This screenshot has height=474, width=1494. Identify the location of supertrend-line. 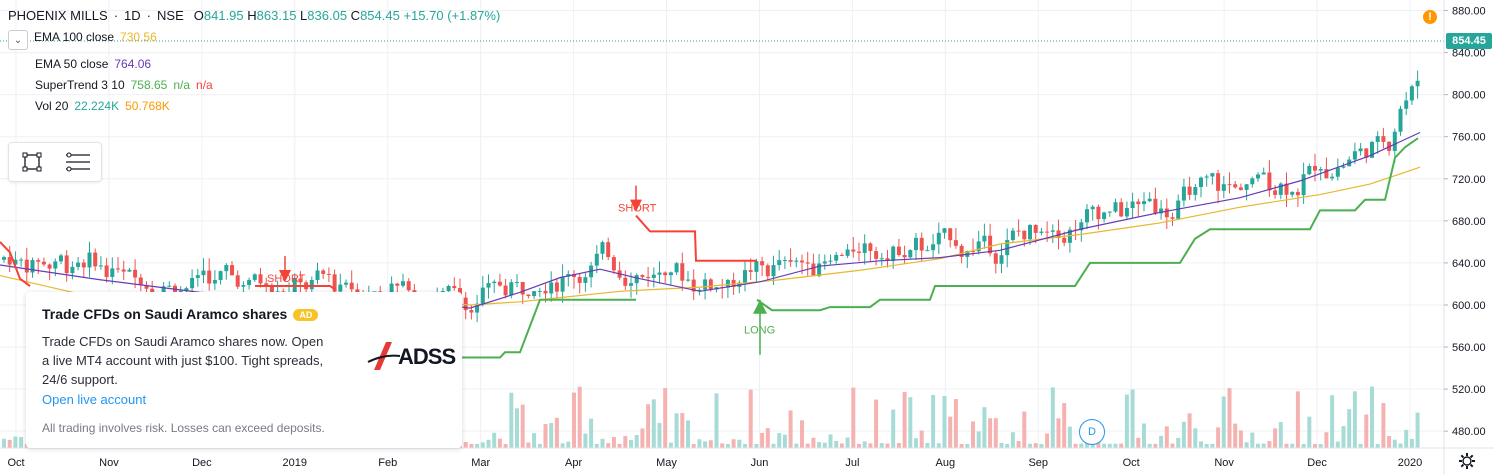
(295, 288).